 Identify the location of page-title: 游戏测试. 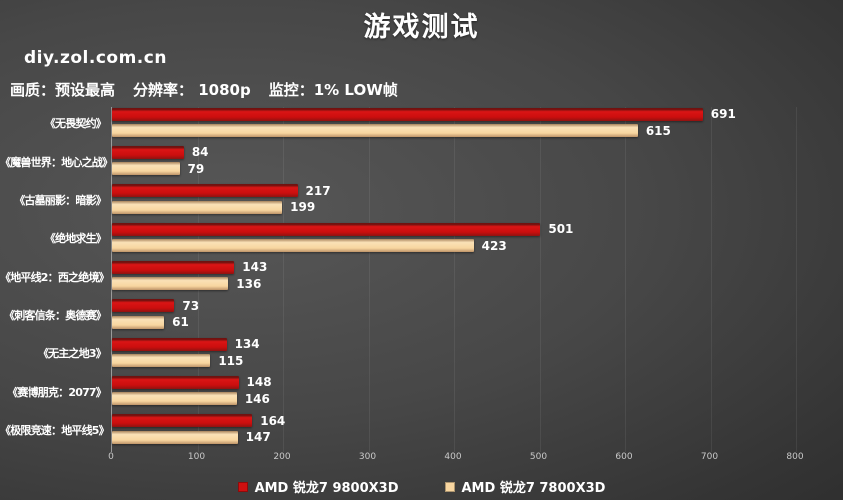
(421, 27).